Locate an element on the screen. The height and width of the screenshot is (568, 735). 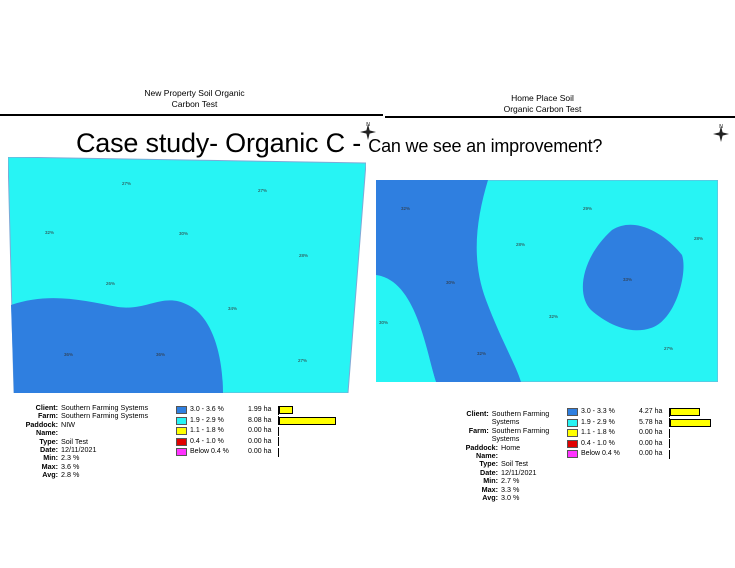
paddock-label: Paddock: is located at coordinates (481, 447).